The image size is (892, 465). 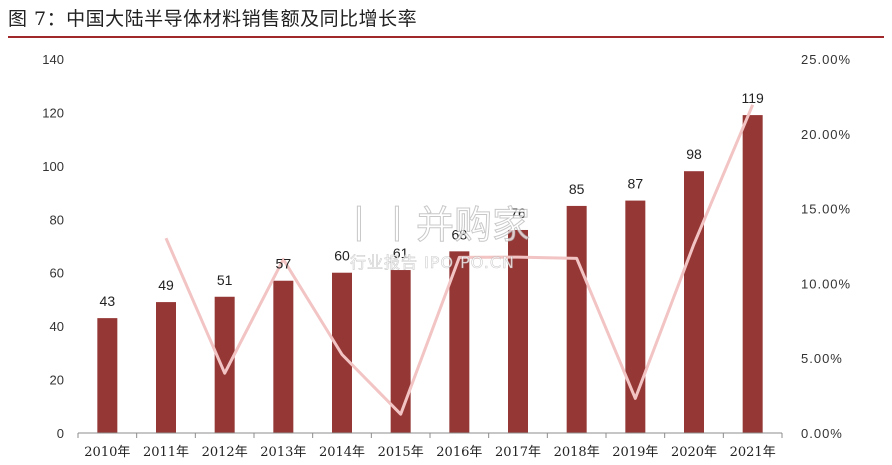 I want to click on y-right-tick-label: 10.00%, so click(x=826, y=283).